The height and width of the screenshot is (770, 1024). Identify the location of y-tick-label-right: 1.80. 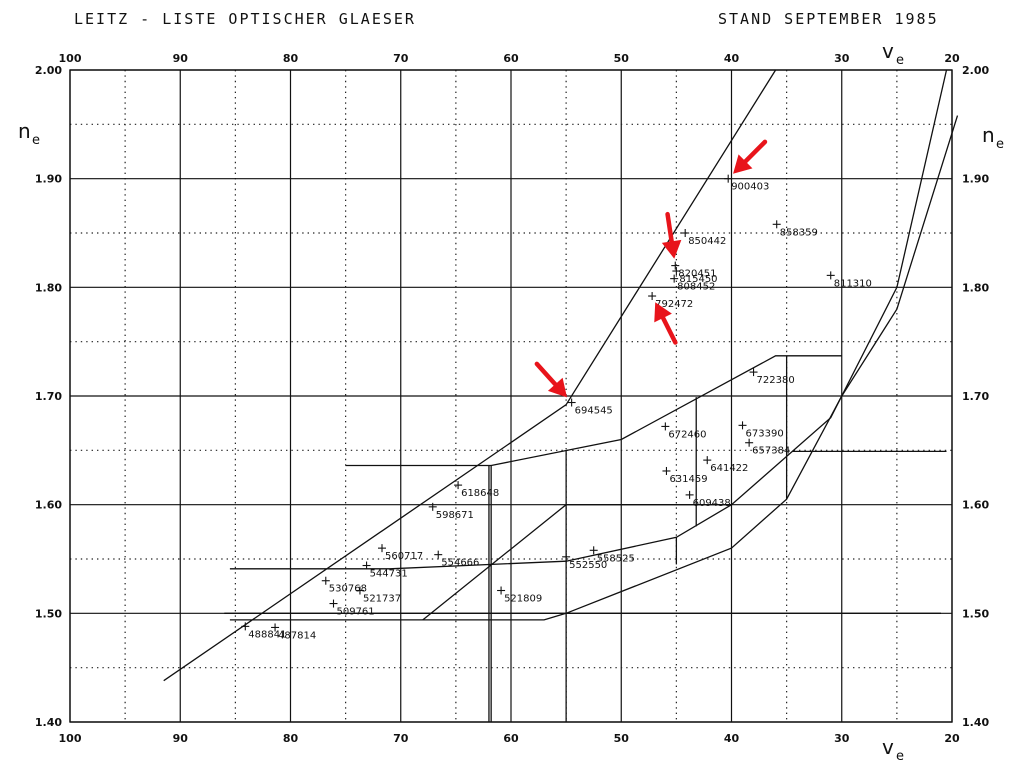
(975, 287).